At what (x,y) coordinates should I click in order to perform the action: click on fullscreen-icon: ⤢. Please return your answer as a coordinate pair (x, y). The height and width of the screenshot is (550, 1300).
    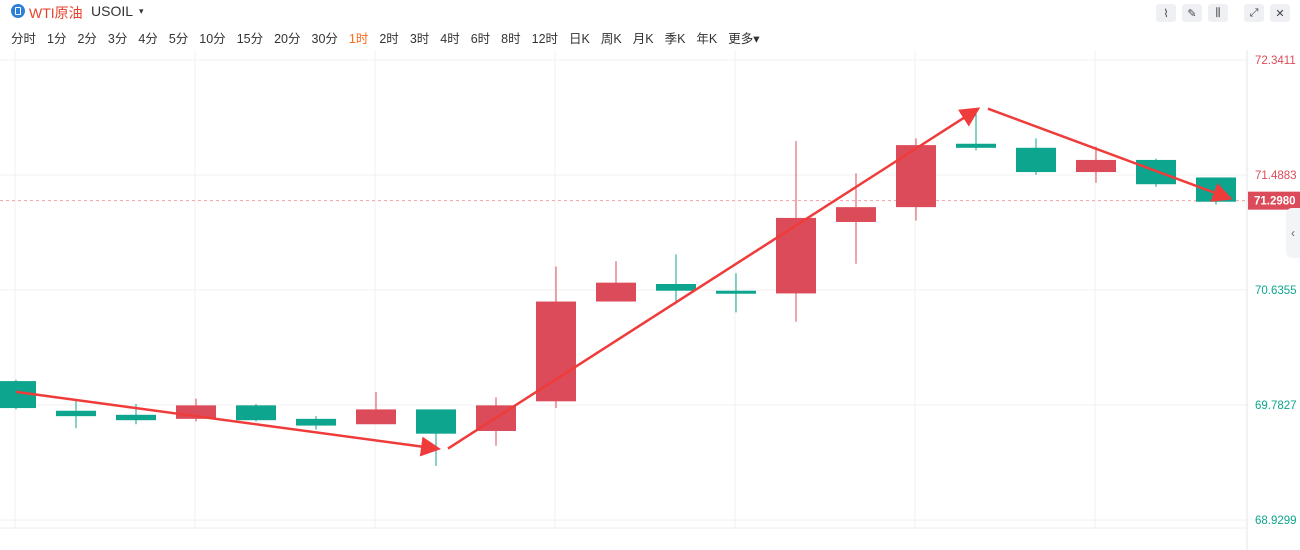
    Looking at the image, I should click on (1254, 13).